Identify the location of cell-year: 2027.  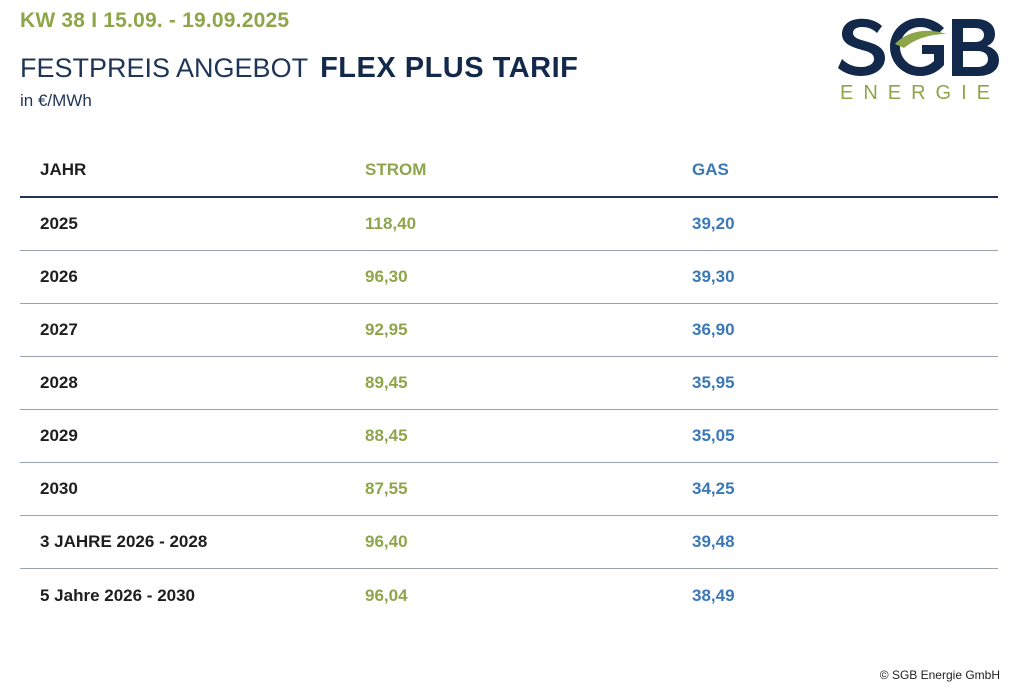
(59, 329).